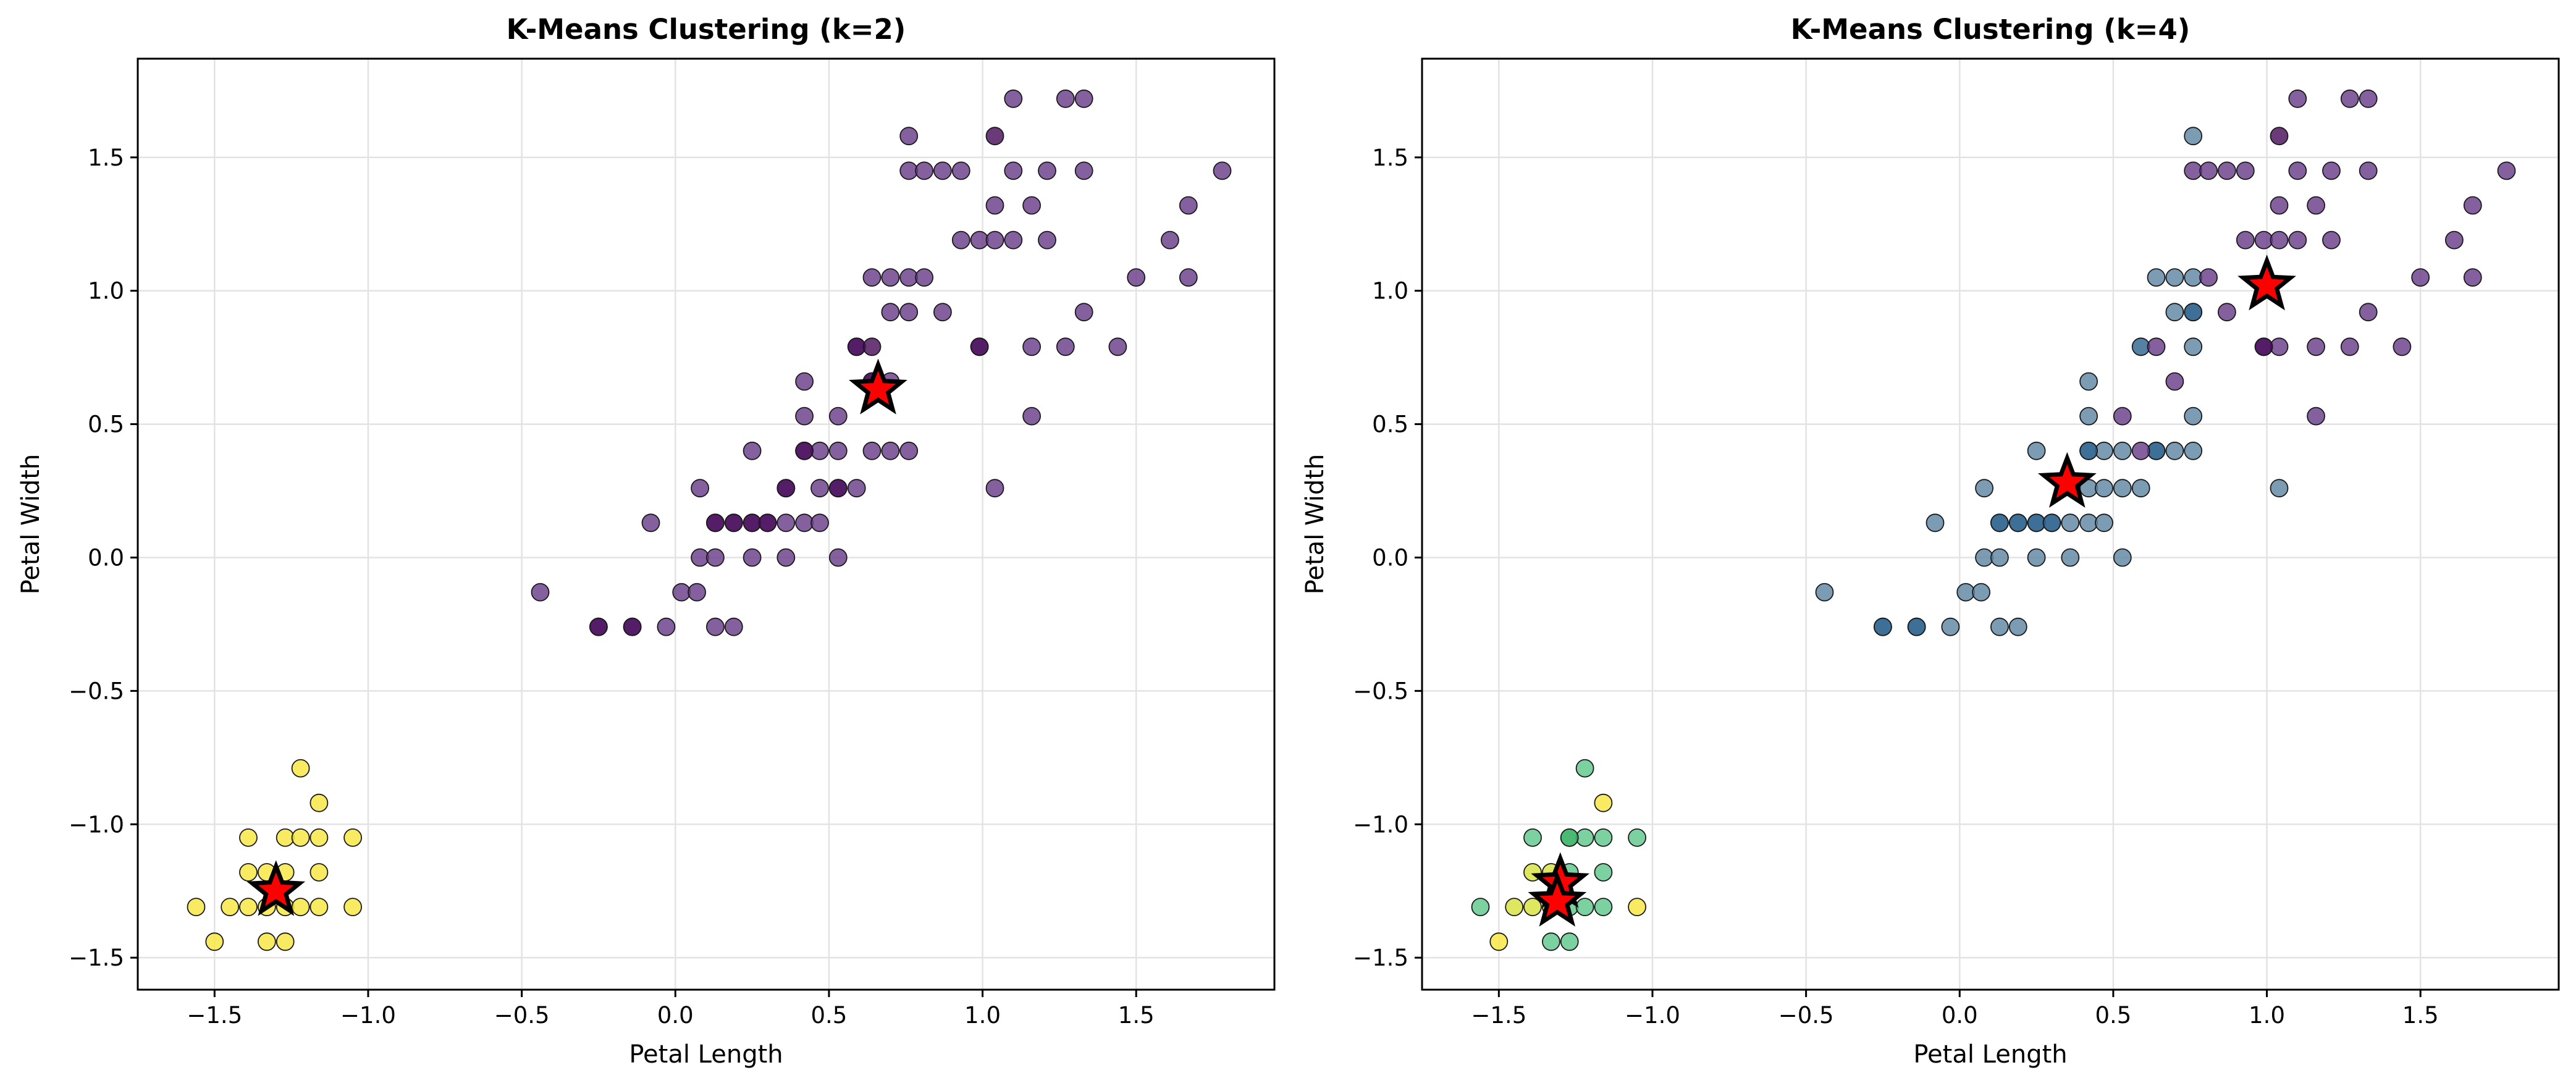  Describe the element at coordinates (706, 1054) in the screenshot. I see `x-axis-label: Petal Length` at that location.